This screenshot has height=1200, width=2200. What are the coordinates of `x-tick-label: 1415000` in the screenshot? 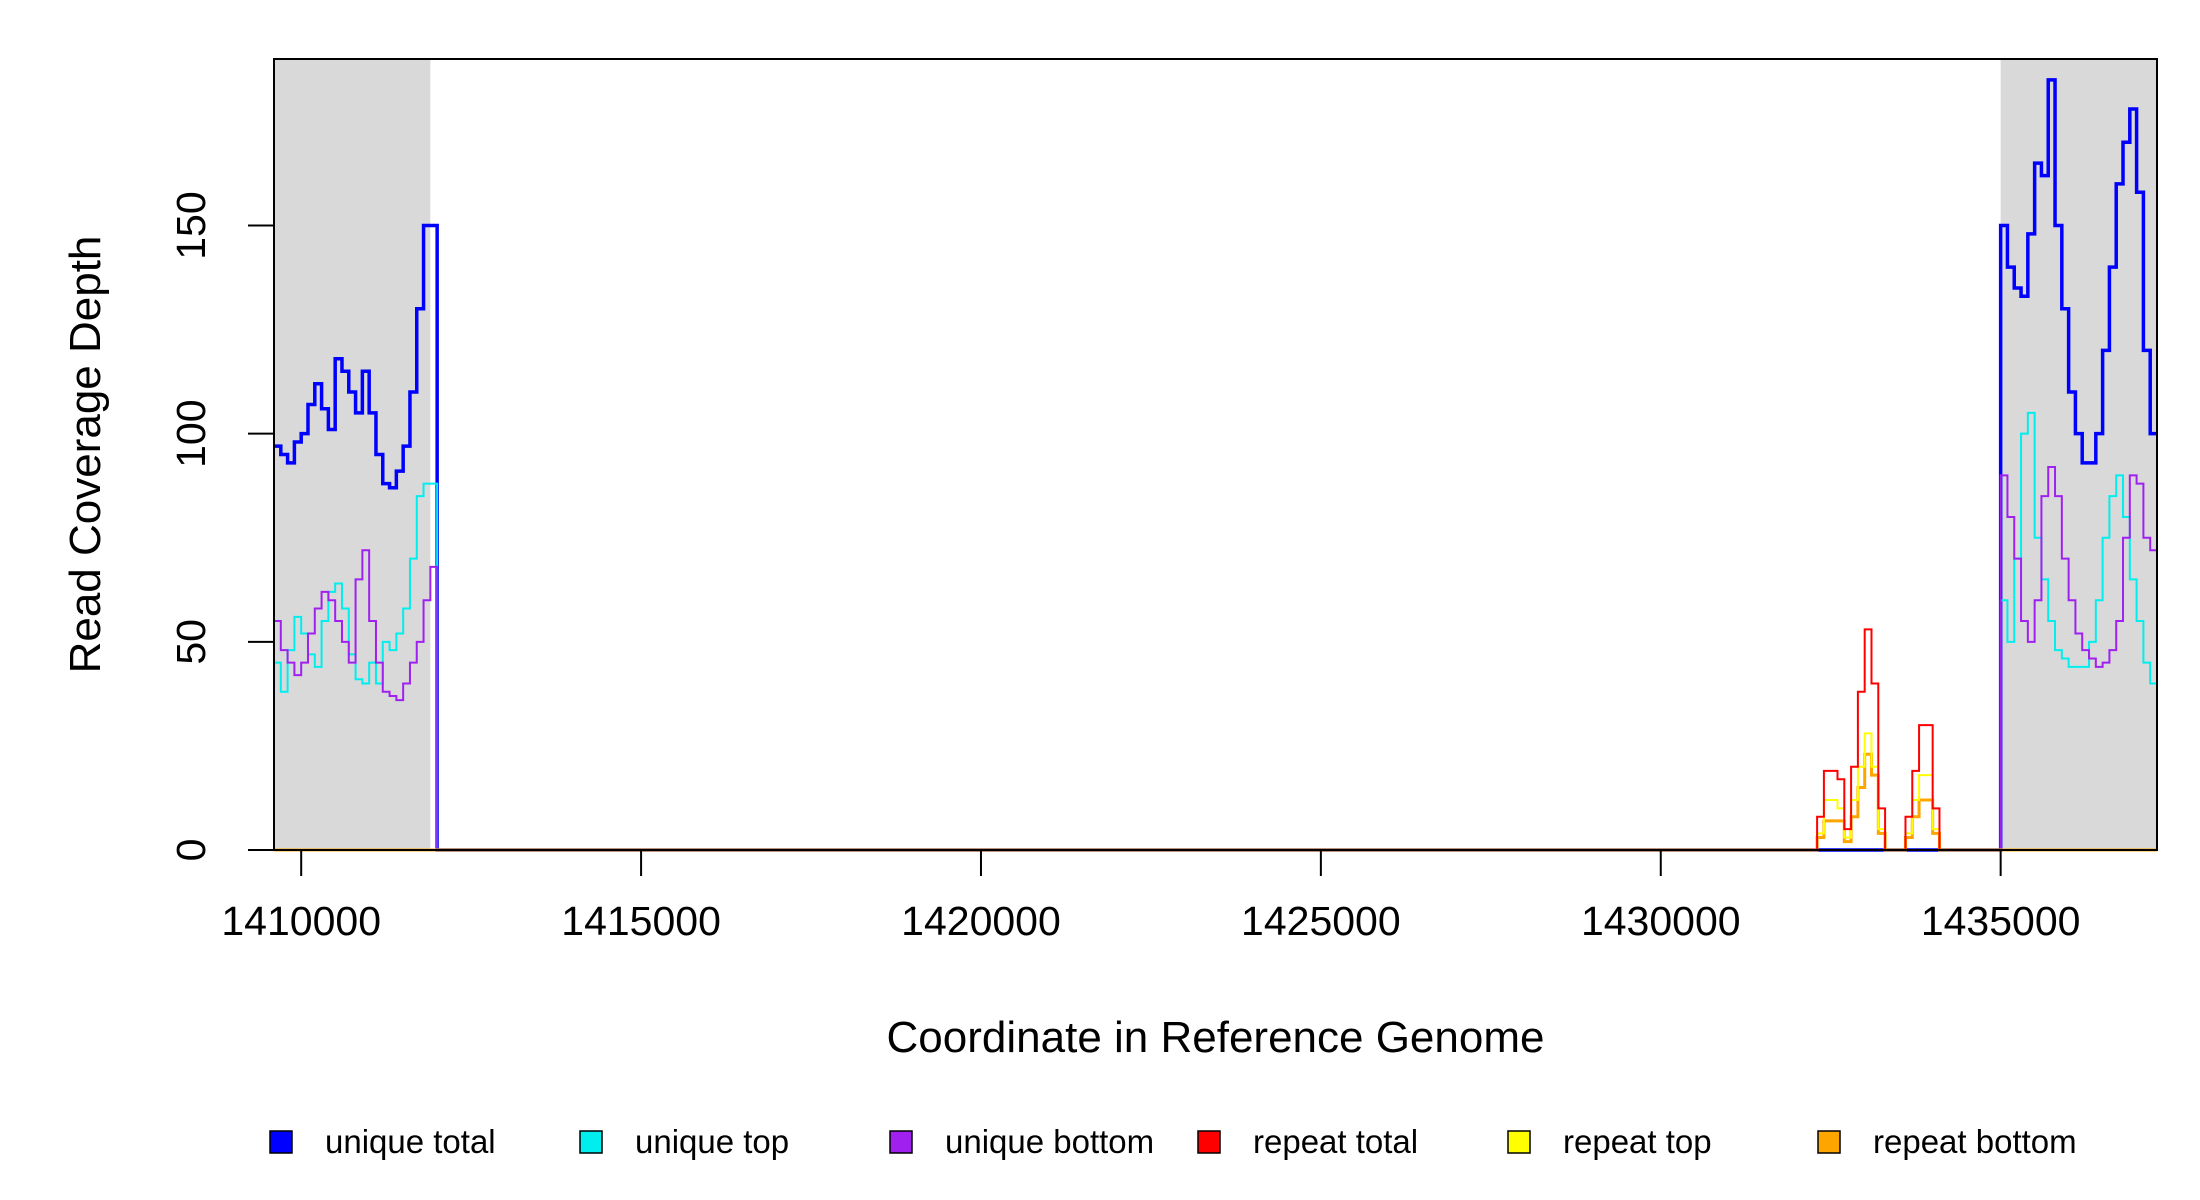 It's located at (641, 921).